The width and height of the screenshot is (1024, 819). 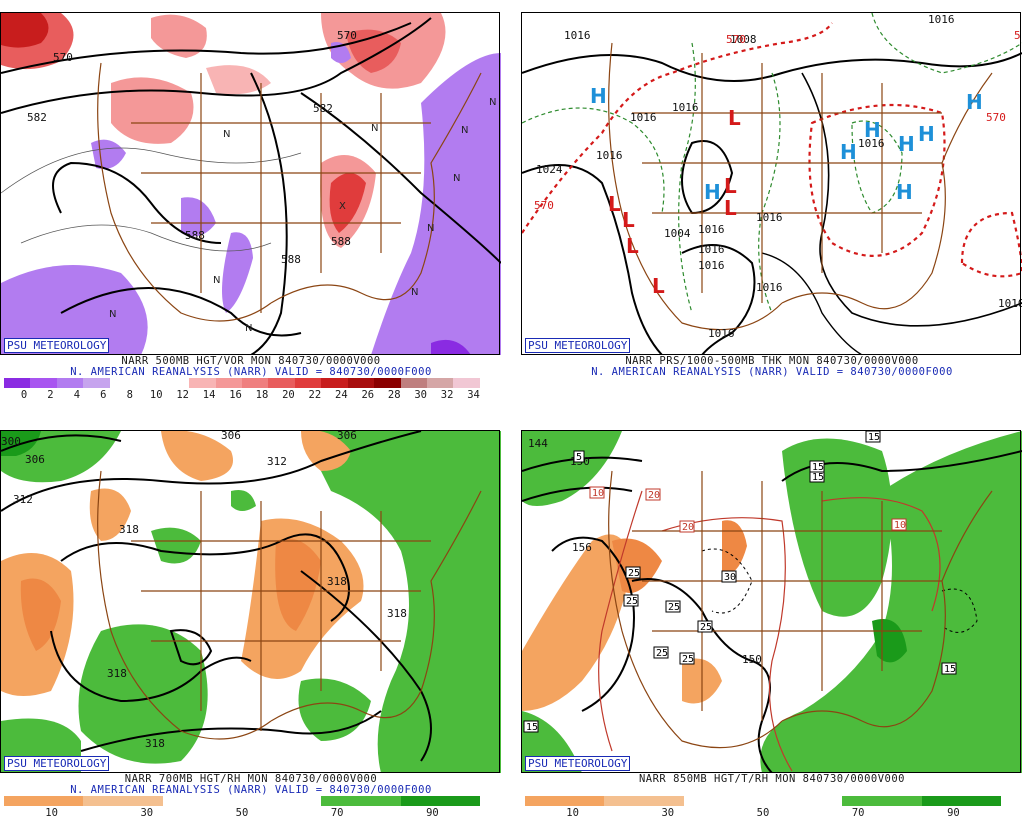 I want to click on scale-tick-label: 26, so click(x=368, y=395).